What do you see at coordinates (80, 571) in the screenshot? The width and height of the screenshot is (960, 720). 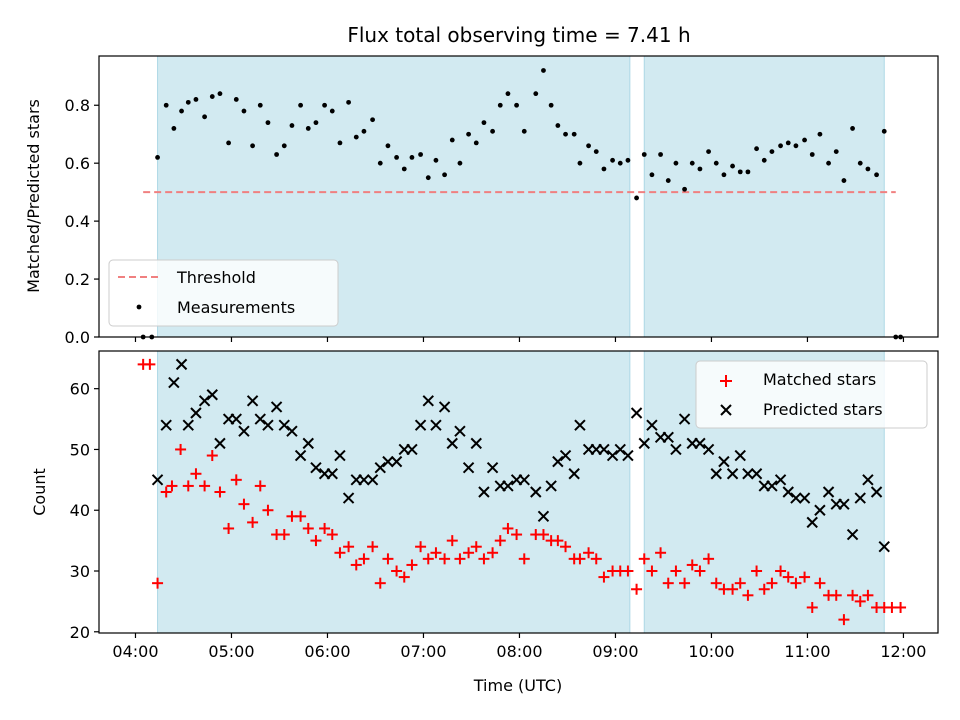 I see `bottom-y-tick-label-1: 30` at bounding box center [80, 571].